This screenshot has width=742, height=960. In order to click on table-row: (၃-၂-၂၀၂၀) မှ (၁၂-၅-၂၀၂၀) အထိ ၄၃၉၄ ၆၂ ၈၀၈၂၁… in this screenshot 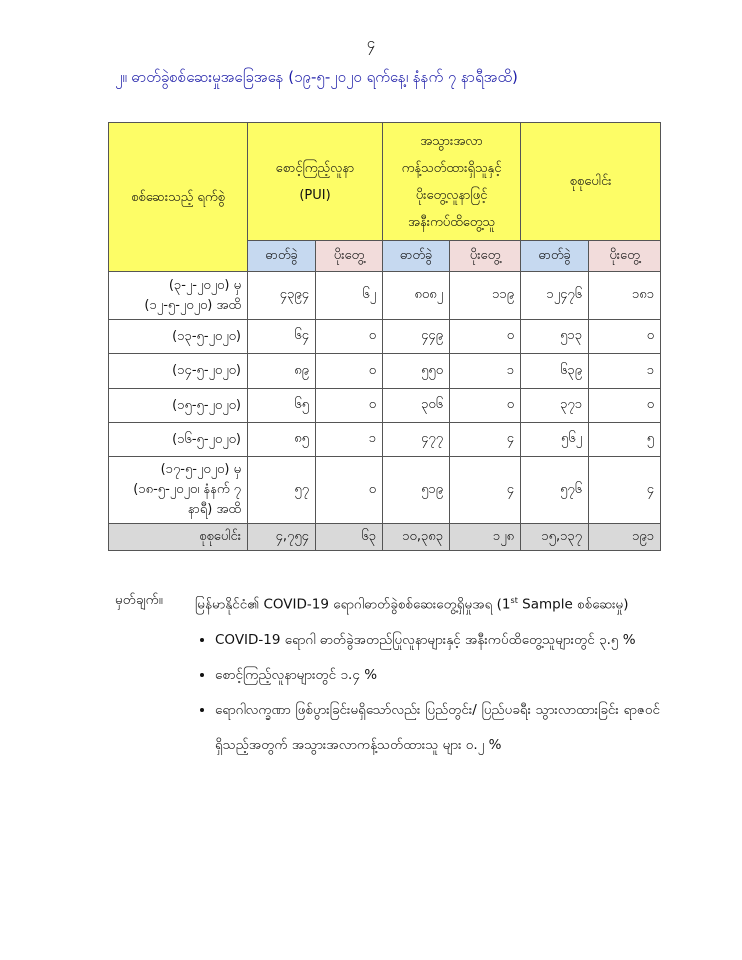, I will do `click(385, 295)`.